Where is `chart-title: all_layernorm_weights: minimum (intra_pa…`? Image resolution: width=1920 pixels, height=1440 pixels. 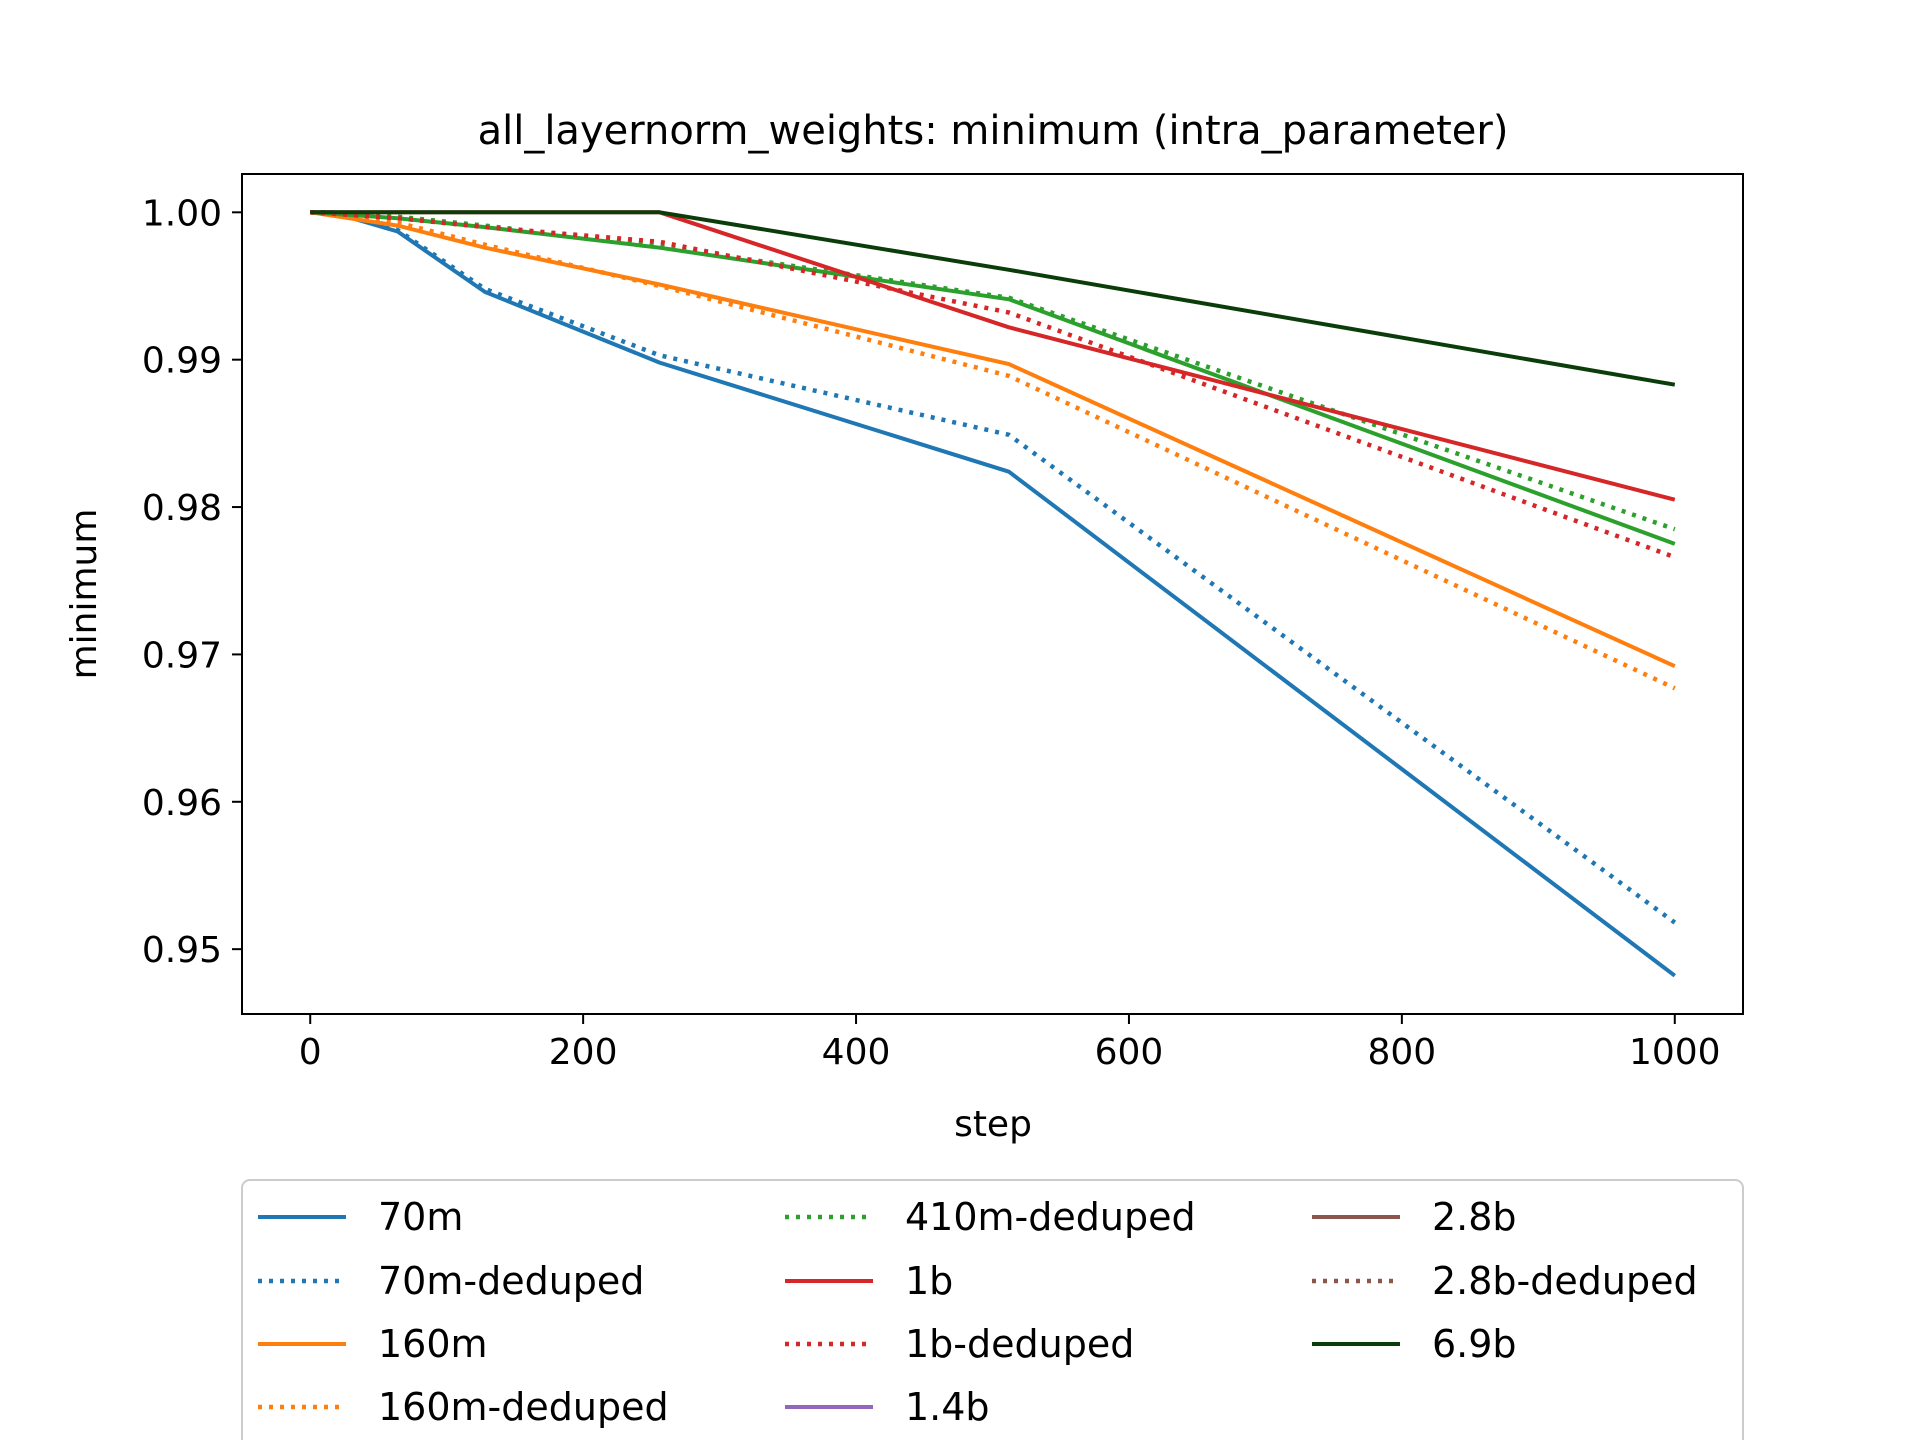 chart-title: all_layernorm_weights: minimum (intra_pa… is located at coordinates (993, 131).